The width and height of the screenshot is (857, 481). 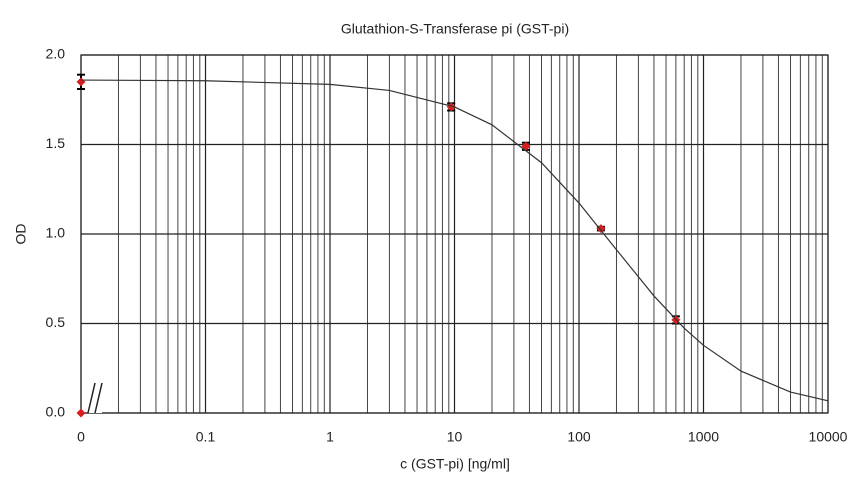 What do you see at coordinates (56, 54) in the screenshot?
I see `y-tick-label: 2.0` at bounding box center [56, 54].